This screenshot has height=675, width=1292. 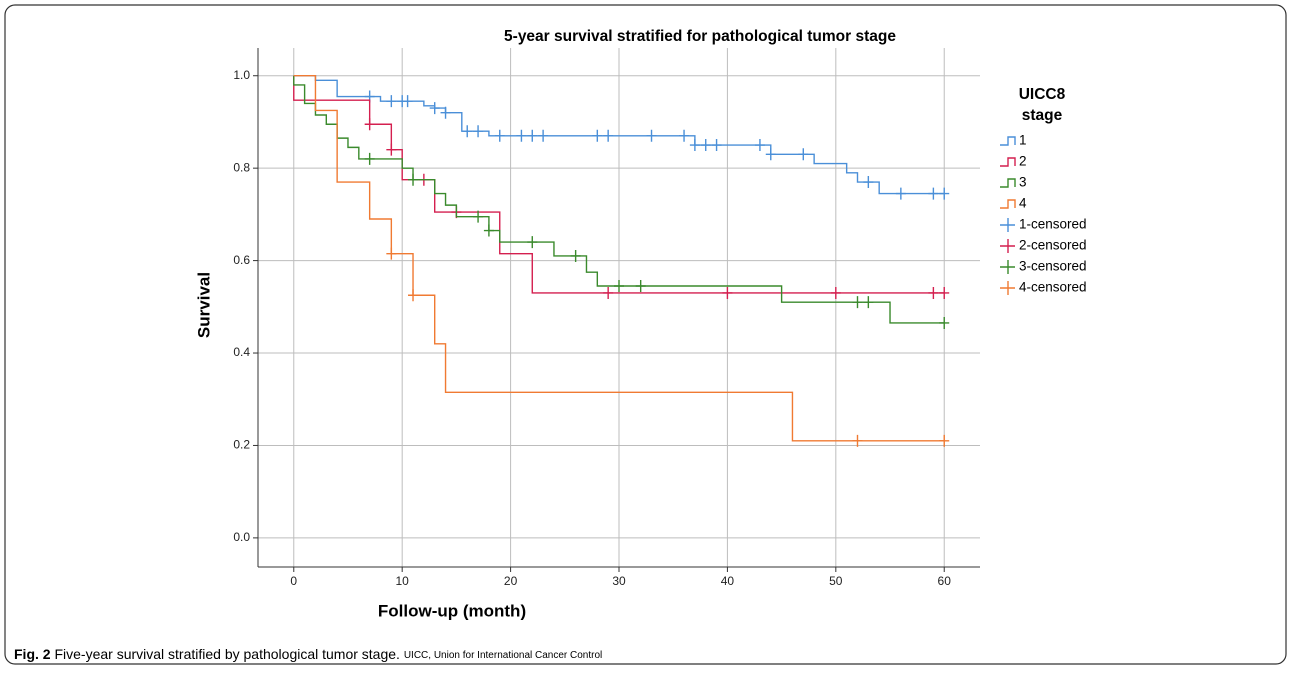 I want to click on x-tick-label: 50, so click(x=836, y=581).